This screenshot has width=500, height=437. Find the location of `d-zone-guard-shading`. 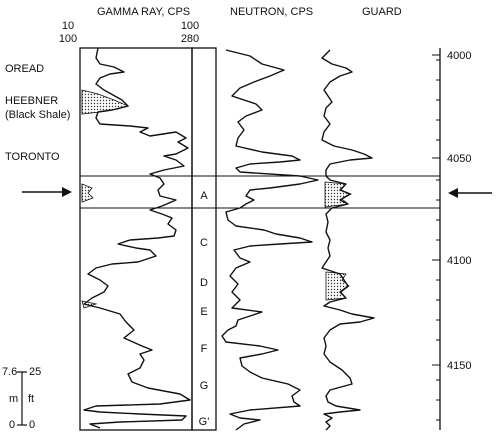

d-zone-guard-shading is located at coordinates (337, 286).